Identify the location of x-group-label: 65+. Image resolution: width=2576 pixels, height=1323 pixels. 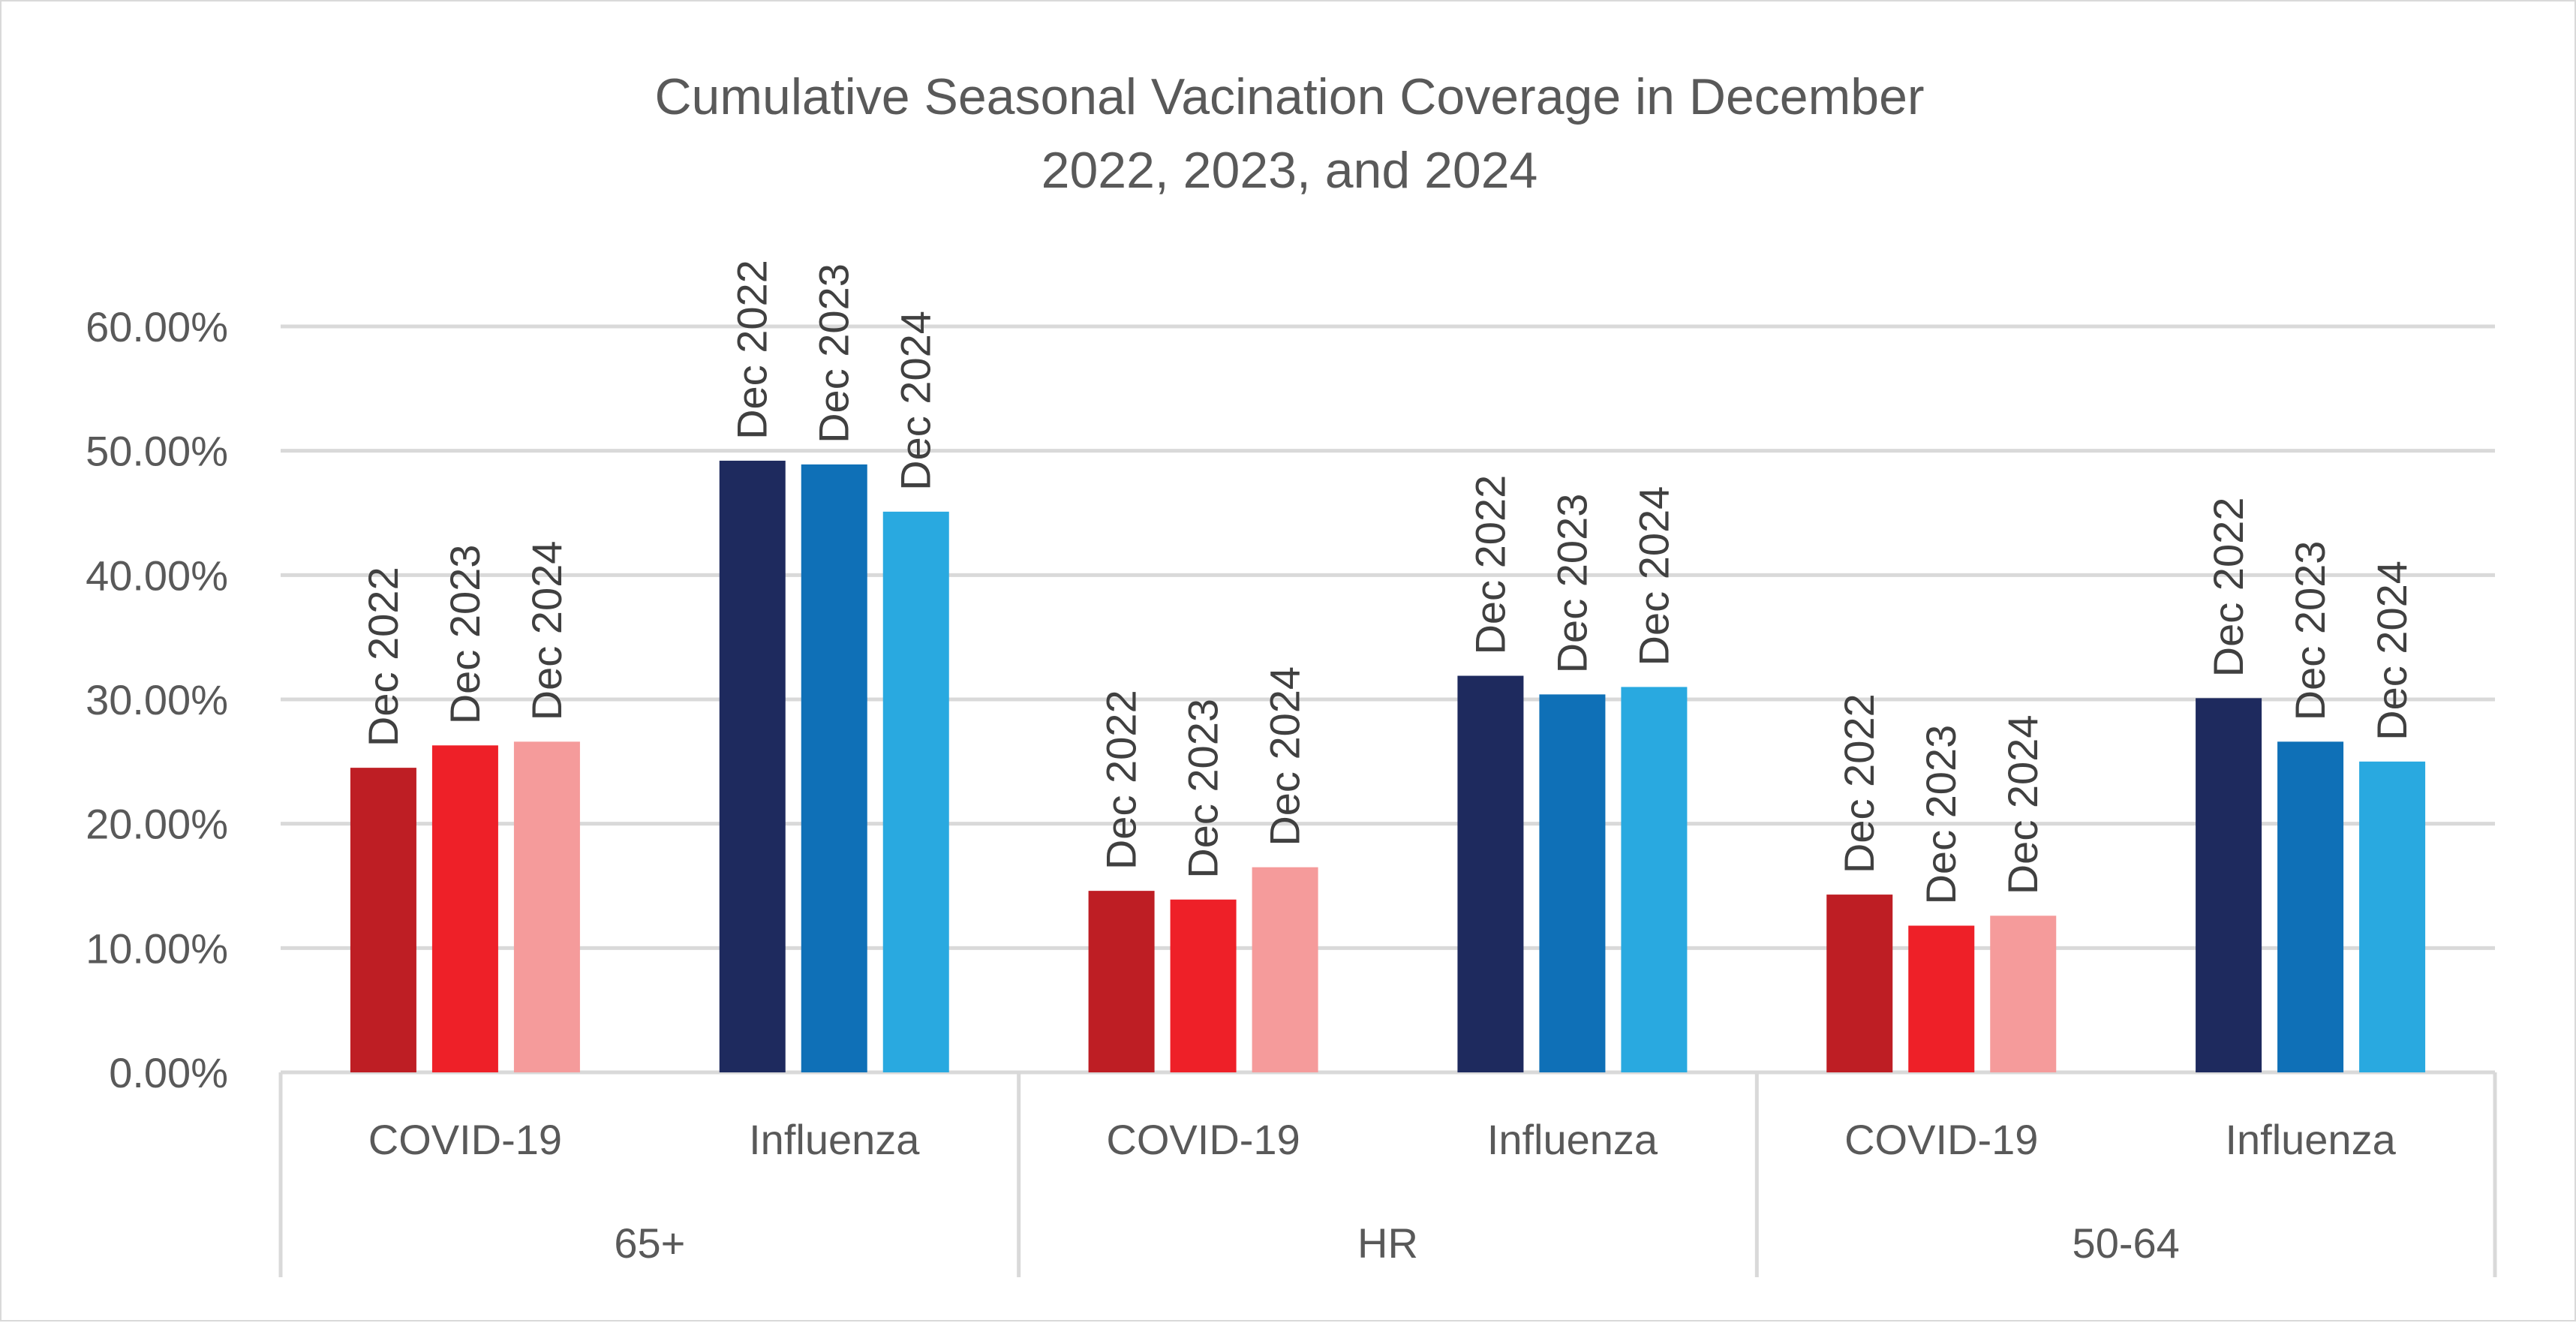
(649, 1243).